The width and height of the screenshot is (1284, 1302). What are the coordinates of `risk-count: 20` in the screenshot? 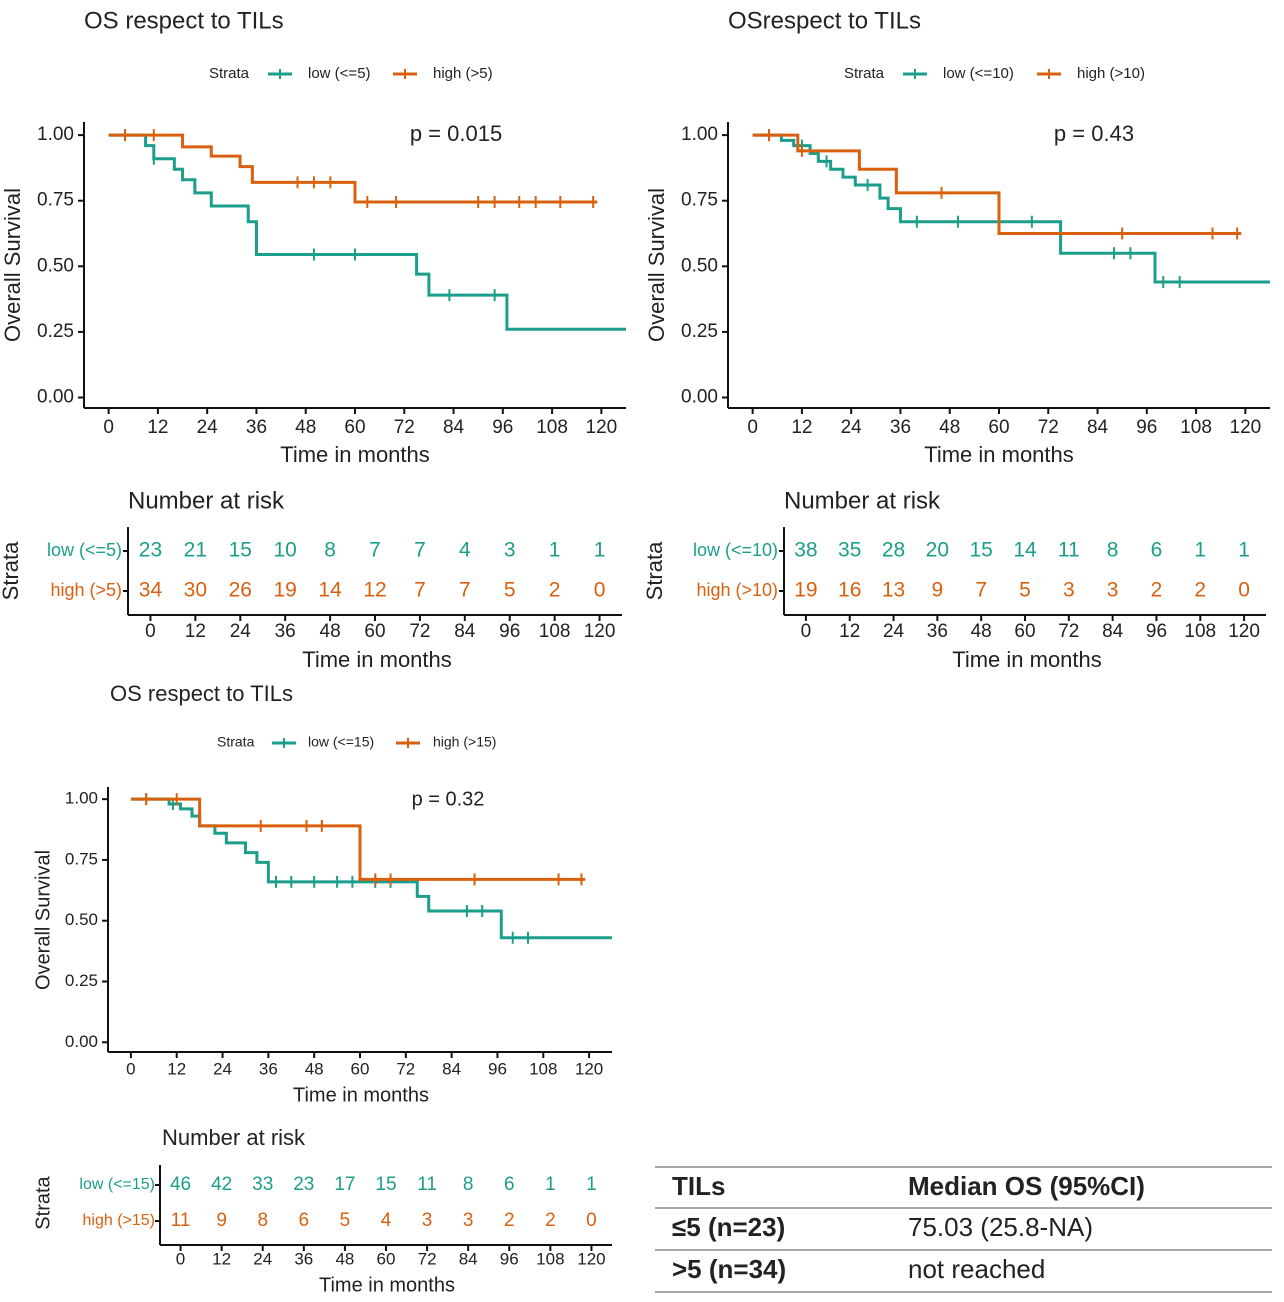 It's located at (937, 550).